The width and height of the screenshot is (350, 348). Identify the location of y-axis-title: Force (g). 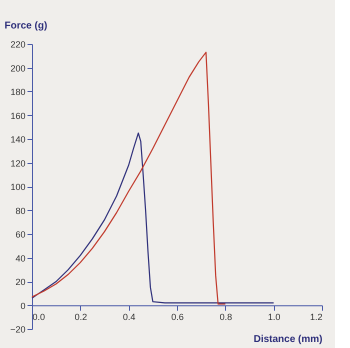
(26, 26).